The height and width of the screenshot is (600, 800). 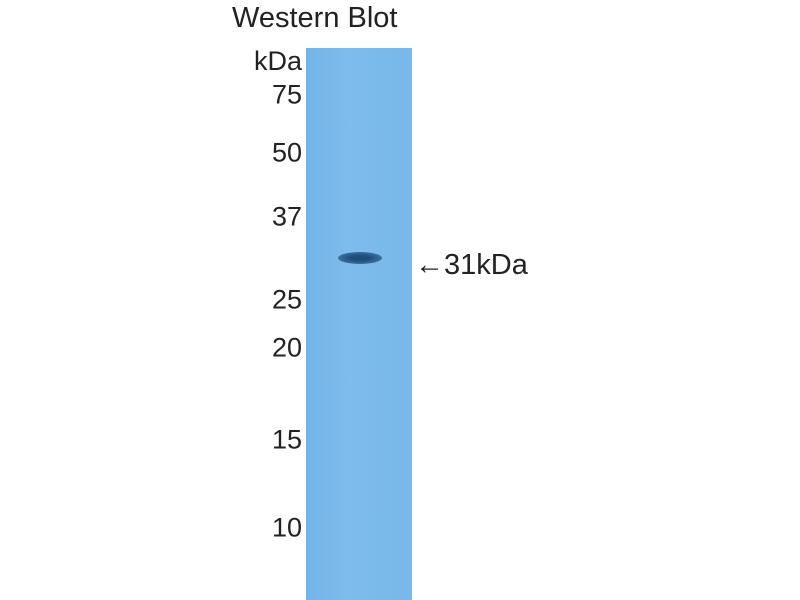 What do you see at coordinates (471, 265) in the screenshot?
I see `band-annotation: ←31kDa` at bounding box center [471, 265].